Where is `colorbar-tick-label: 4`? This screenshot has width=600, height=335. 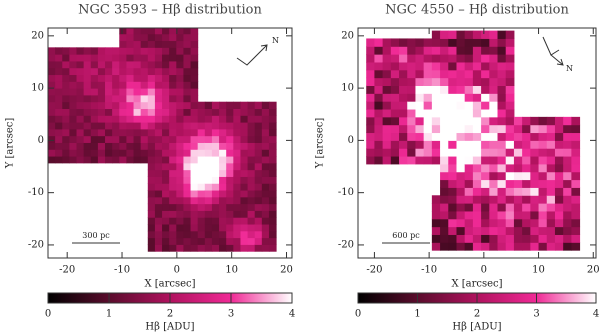 colorbar-tick-label: 4 is located at coordinates (292, 314).